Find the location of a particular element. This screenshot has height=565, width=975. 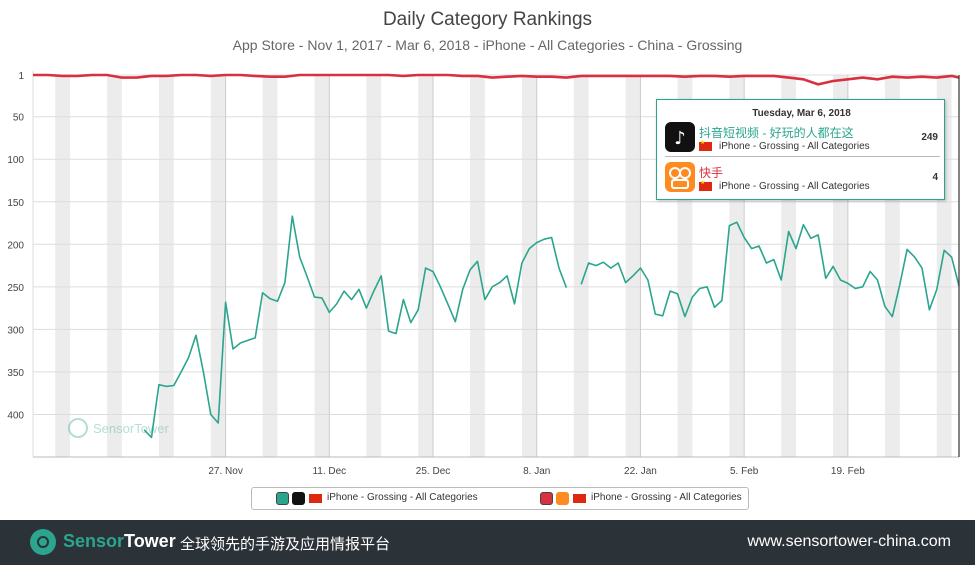

tooltip-app-name: 抖音短视频 - 好玩的人都在这 is located at coordinates (776, 133).